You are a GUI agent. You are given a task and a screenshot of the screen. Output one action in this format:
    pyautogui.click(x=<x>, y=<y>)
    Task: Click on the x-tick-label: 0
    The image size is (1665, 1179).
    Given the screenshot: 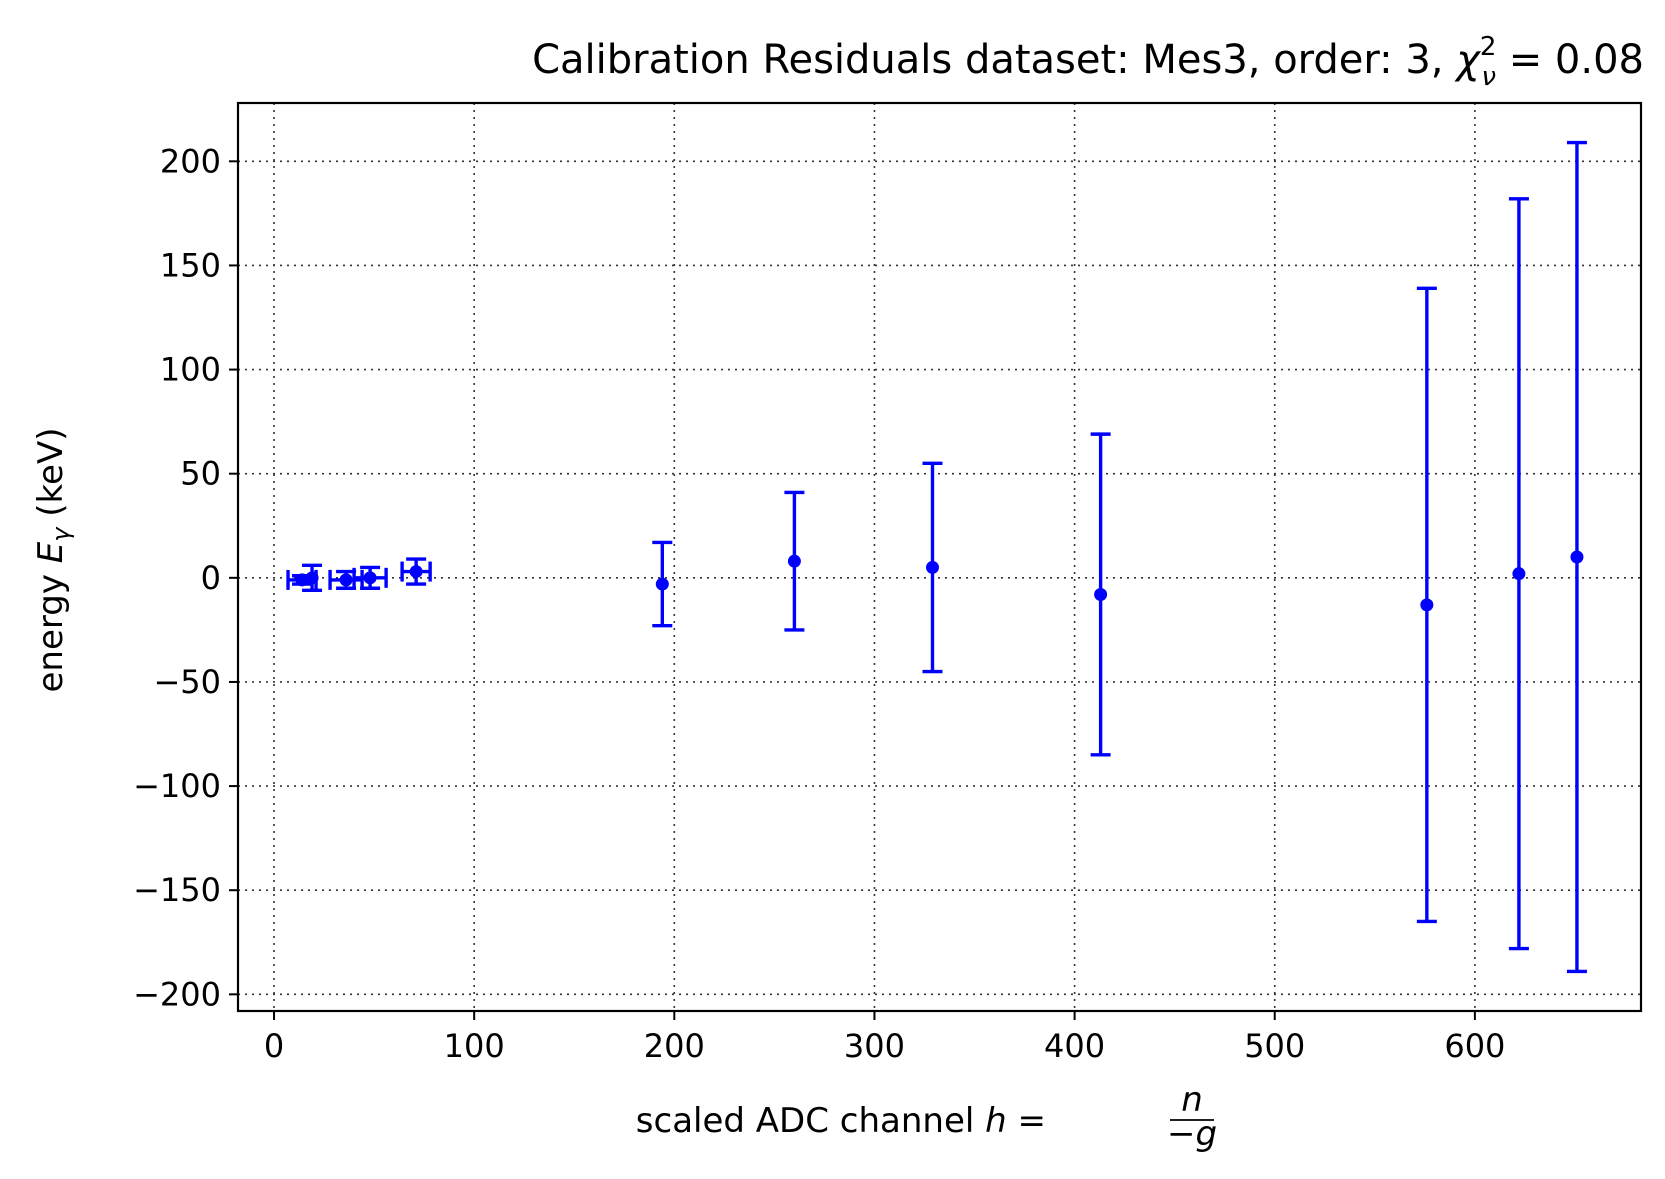 What is the action you would take?
    pyautogui.click(x=274, y=1046)
    